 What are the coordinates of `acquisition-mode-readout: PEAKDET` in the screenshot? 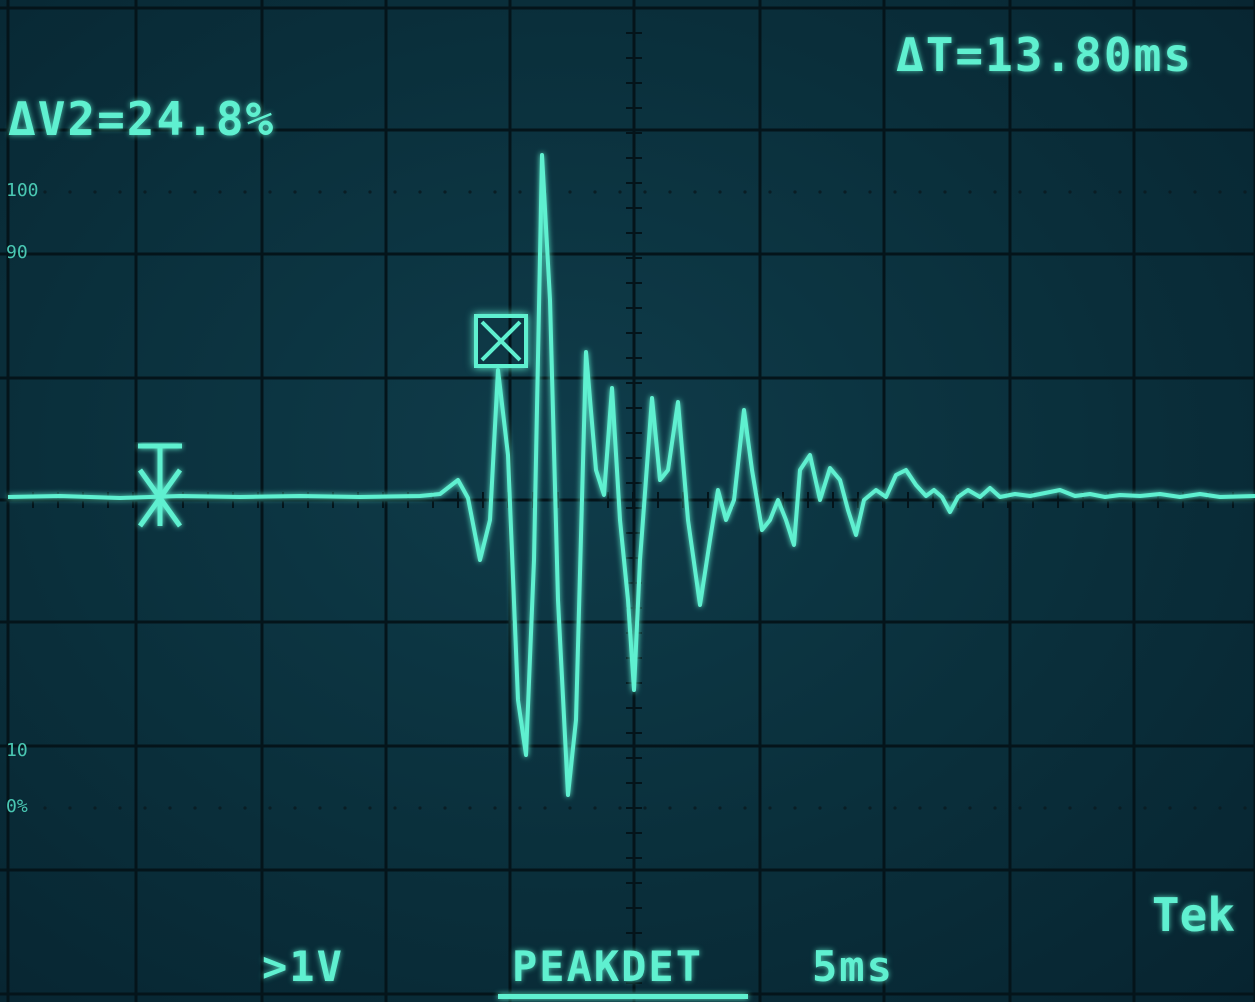 It's located at (608, 966).